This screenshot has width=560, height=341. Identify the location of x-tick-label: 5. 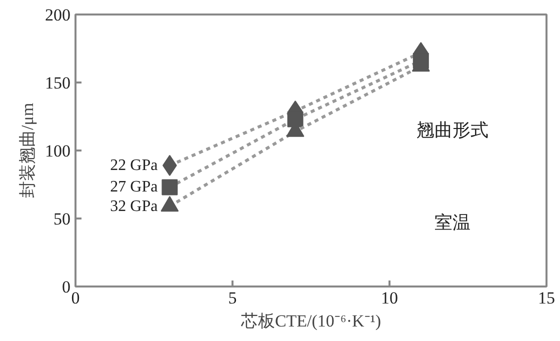
(232, 298).